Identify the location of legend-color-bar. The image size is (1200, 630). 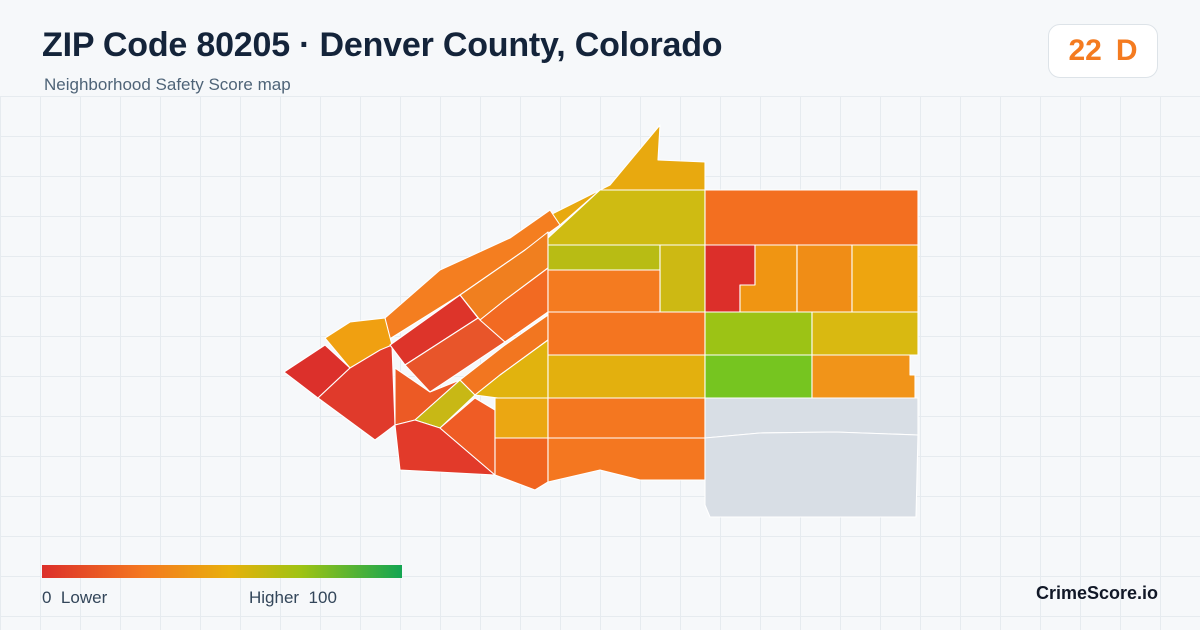
(222, 571).